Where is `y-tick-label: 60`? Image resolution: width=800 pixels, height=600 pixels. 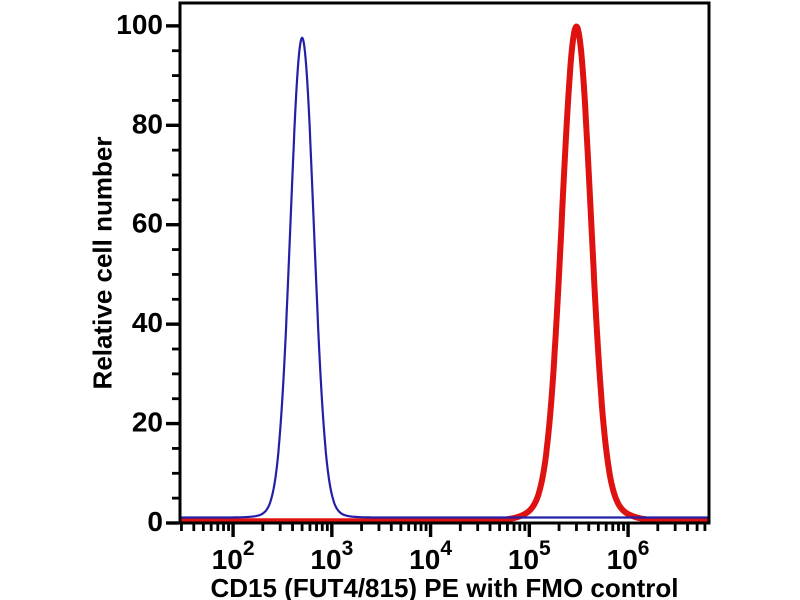
y-tick-label: 60 is located at coordinates (147, 223).